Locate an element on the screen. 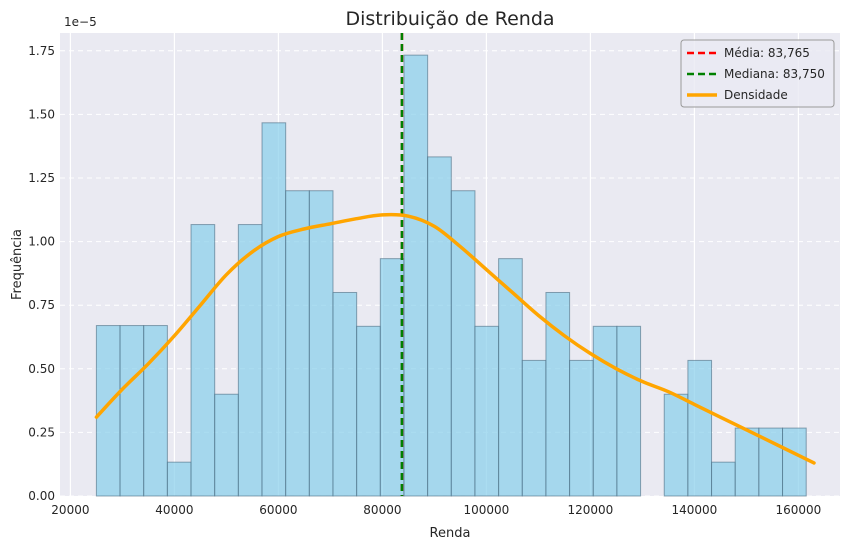 Image resolution: width=851 pixels, height=549 pixels. legend-label-density: Densidade is located at coordinates (756, 95).